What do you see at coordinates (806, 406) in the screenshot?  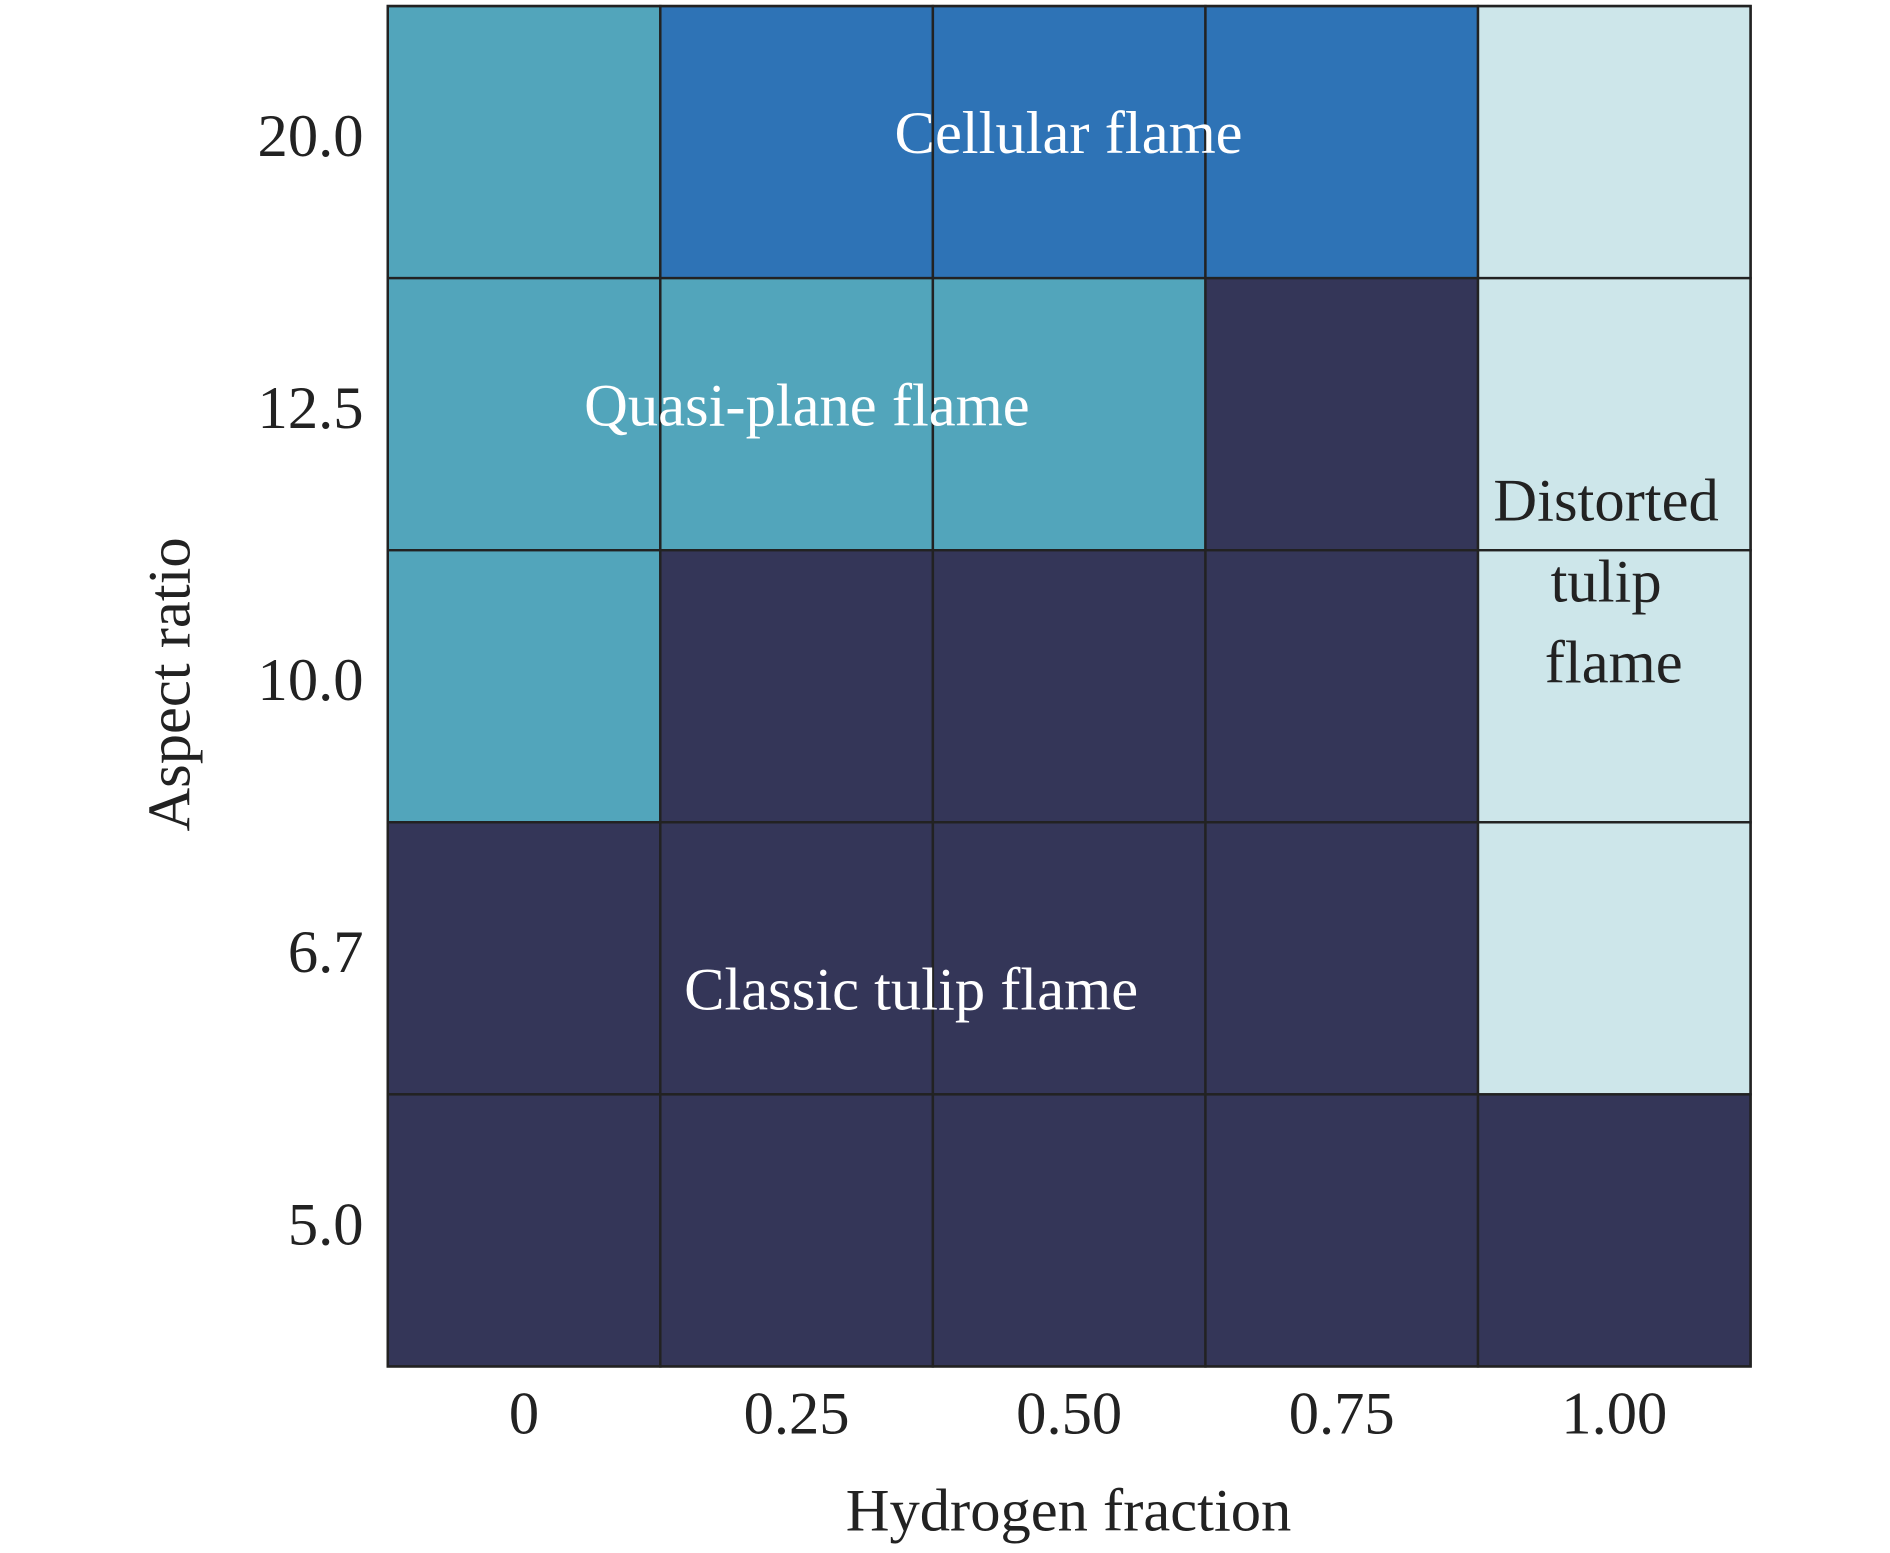 I see `regime-label: Quasi-plane flame` at bounding box center [806, 406].